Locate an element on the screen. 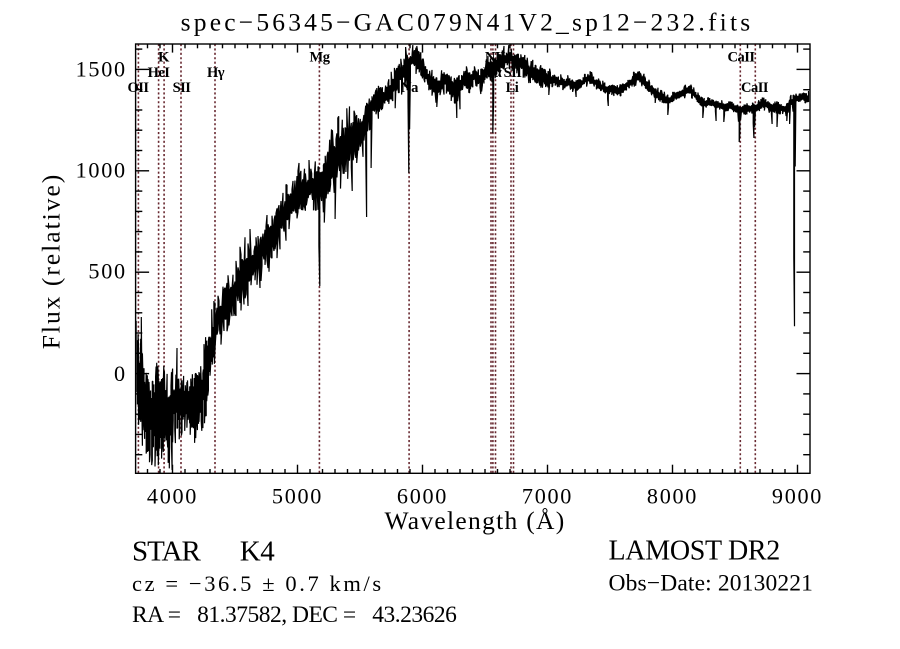  svg-text: LAMOST DR2 is located at coordinates (695, 551).